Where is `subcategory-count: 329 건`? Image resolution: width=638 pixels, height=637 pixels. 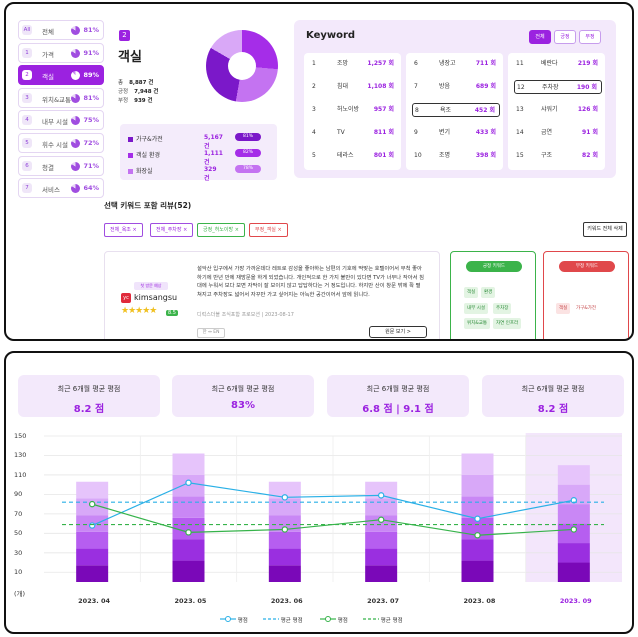
subcategory-count: 329 건 is located at coordinates (210, 174).